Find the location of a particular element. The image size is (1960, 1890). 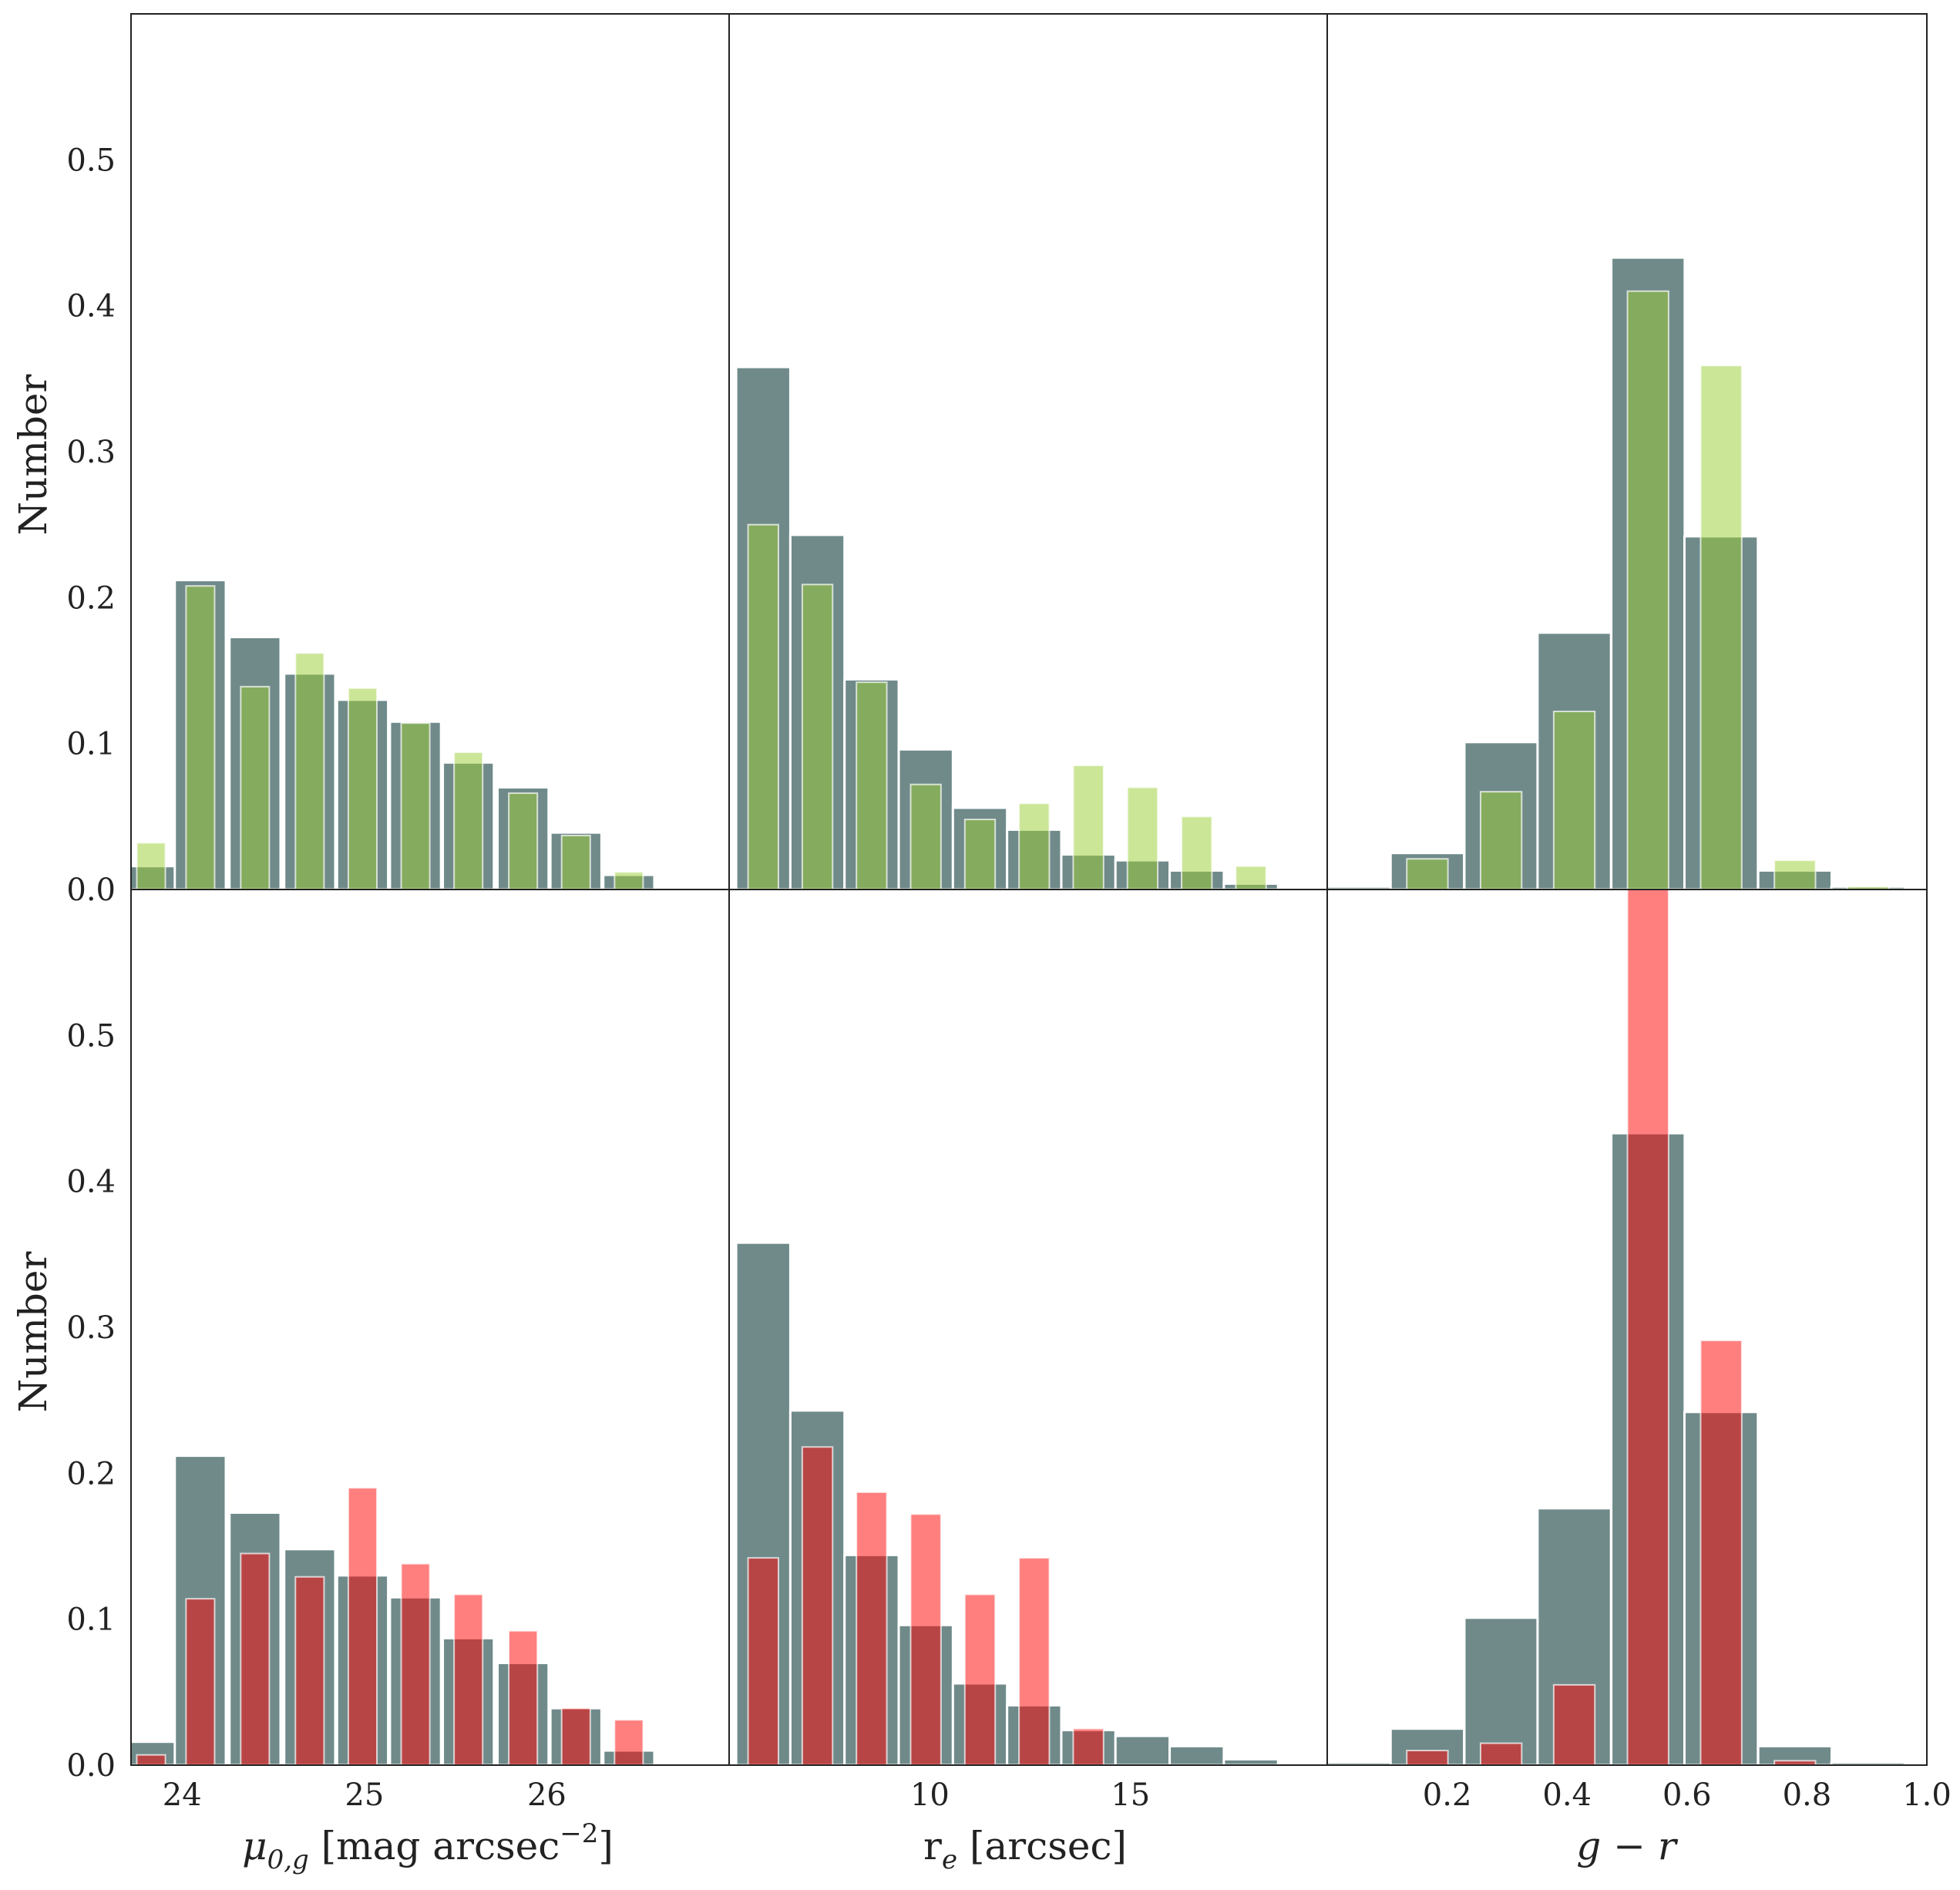

xlabel-col3: g − r is located at coordinates (1627, 1846).